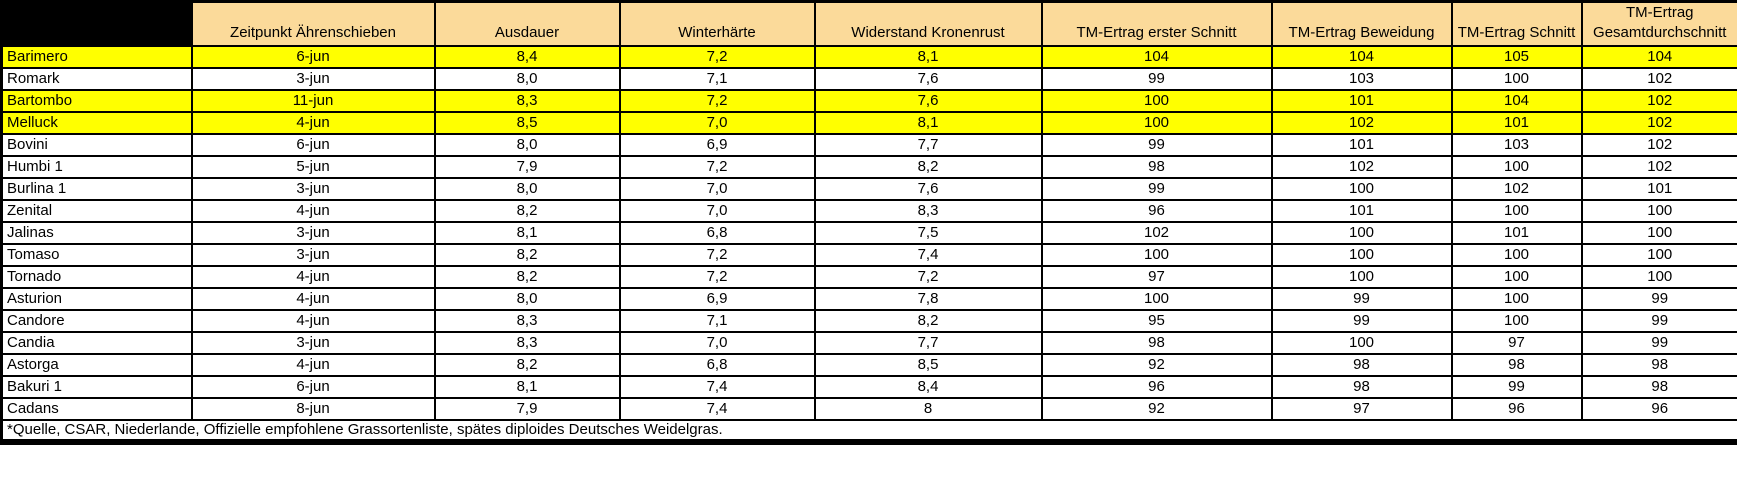 The image size is (1737, 482). What do you see at coordinates (313, 144) in the screenshot?
I see `value-cell: 6-jun` at bounding box center [313, 144].